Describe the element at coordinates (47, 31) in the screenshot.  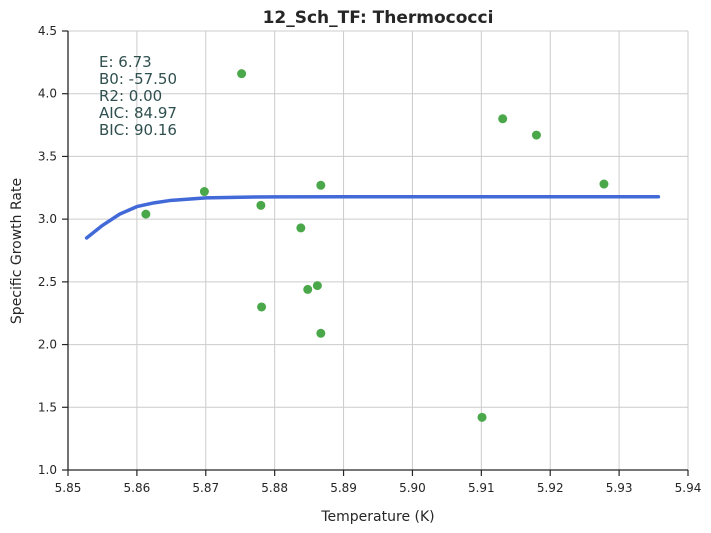
I see `y-tick-label: 4.5` at that location.